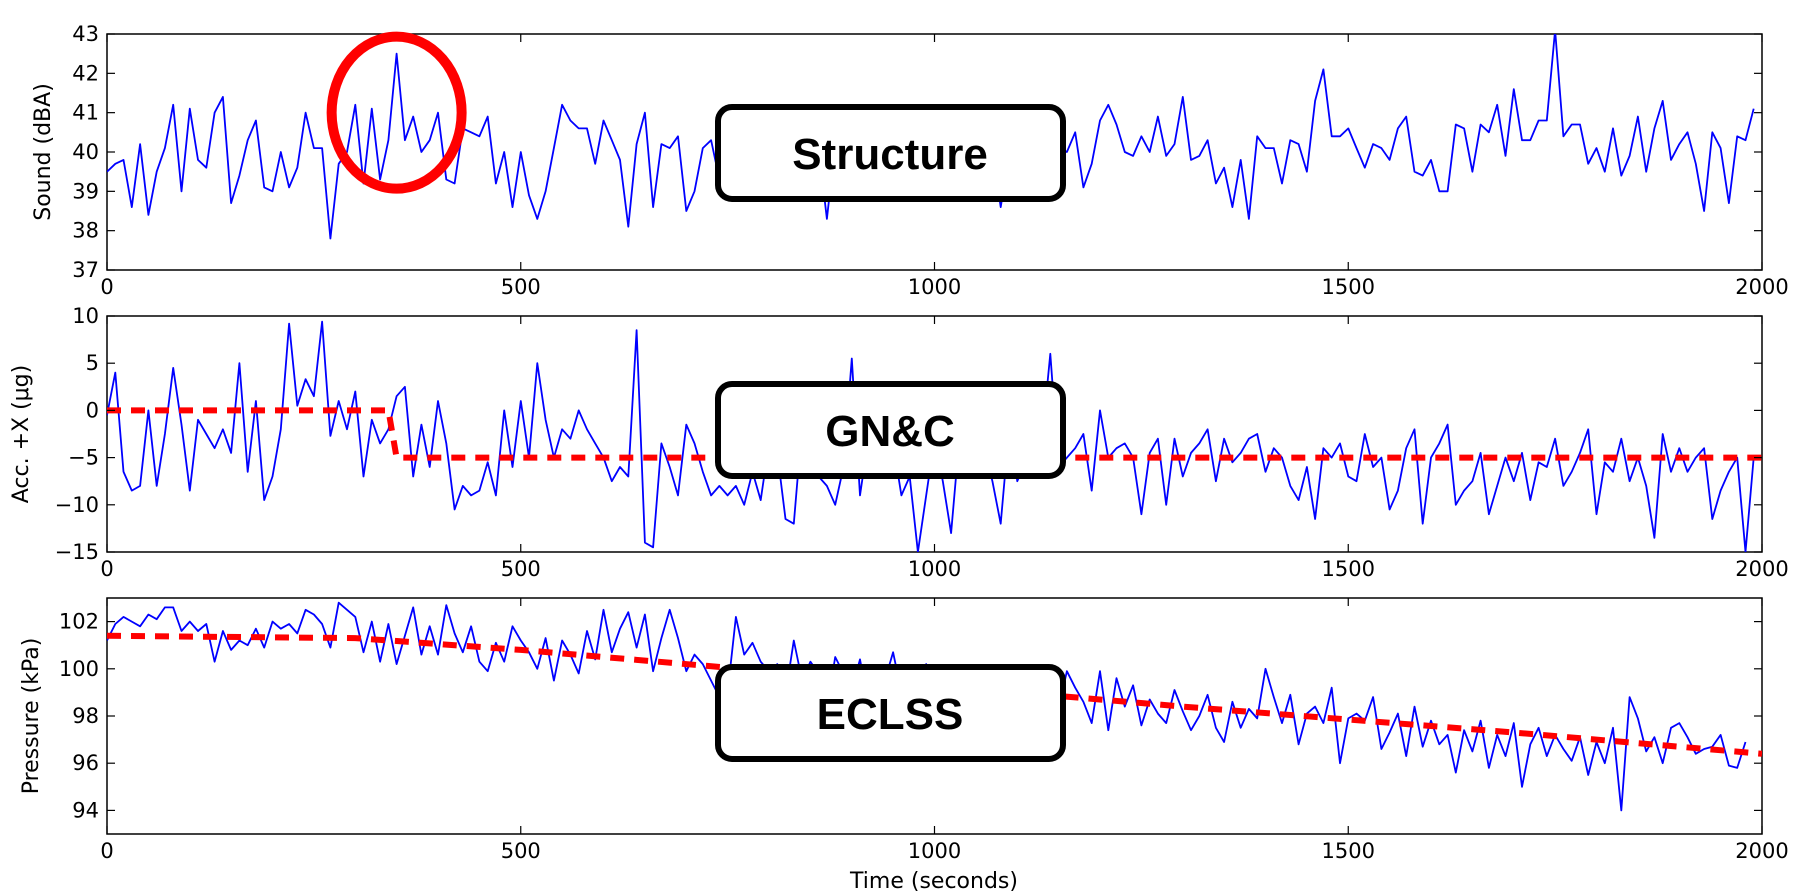 This screenshot has width=1801, height=893. I want to click on y-tick-label: 41, so click(85, 113).